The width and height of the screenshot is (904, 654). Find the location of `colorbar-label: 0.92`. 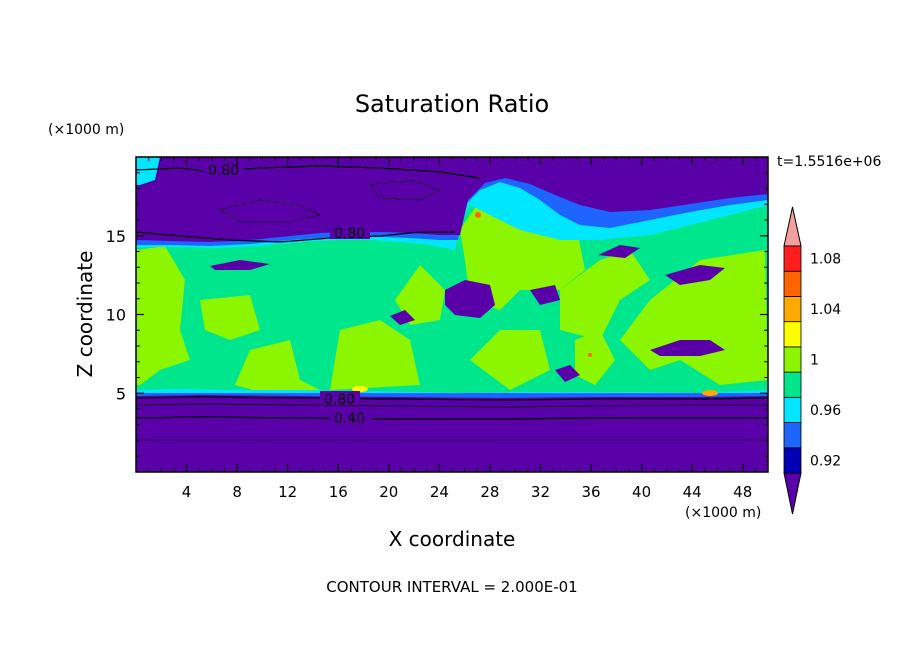

colorbar-label: 0.92 is located at coordinates (825, 461).